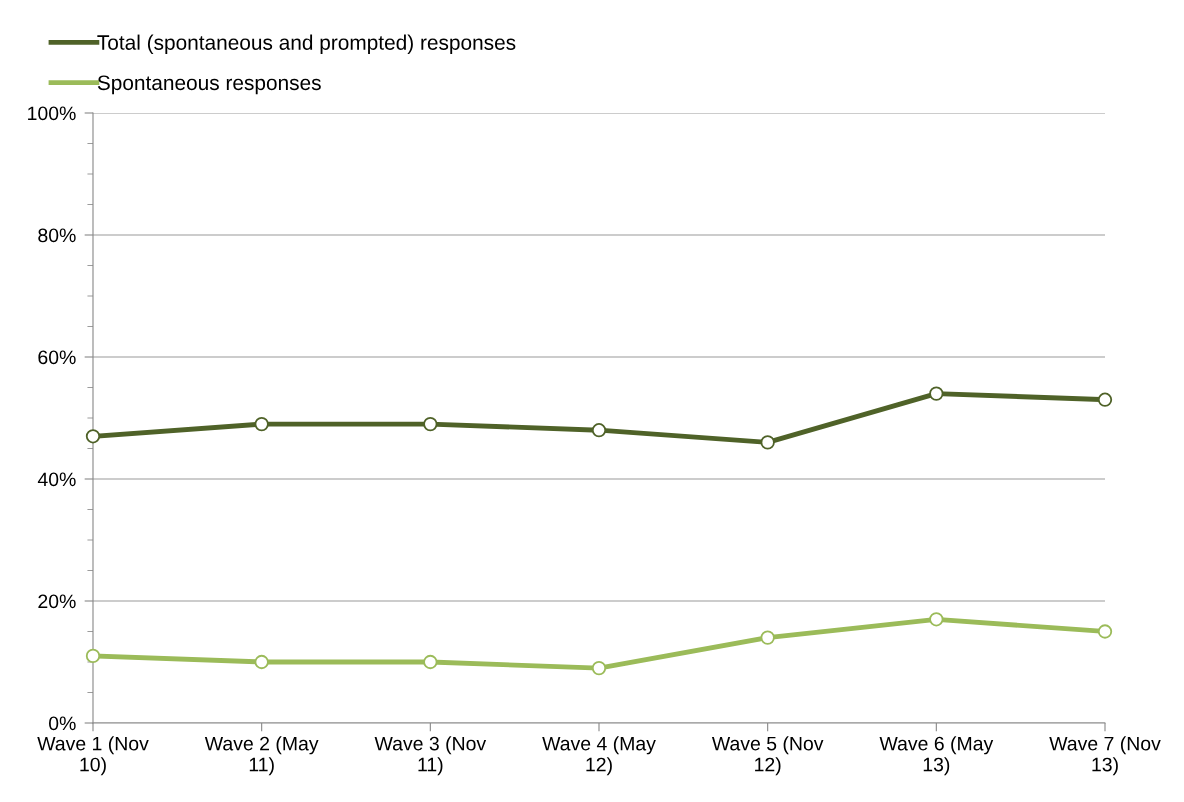 Image resolution: width=1184 pixels, height=802 pixels. What do you see at coordinates (93, 756) in the screenshot?
I see `x-tick-label: Wave 1 (Nov 10)` at bounding box center [93, 756].